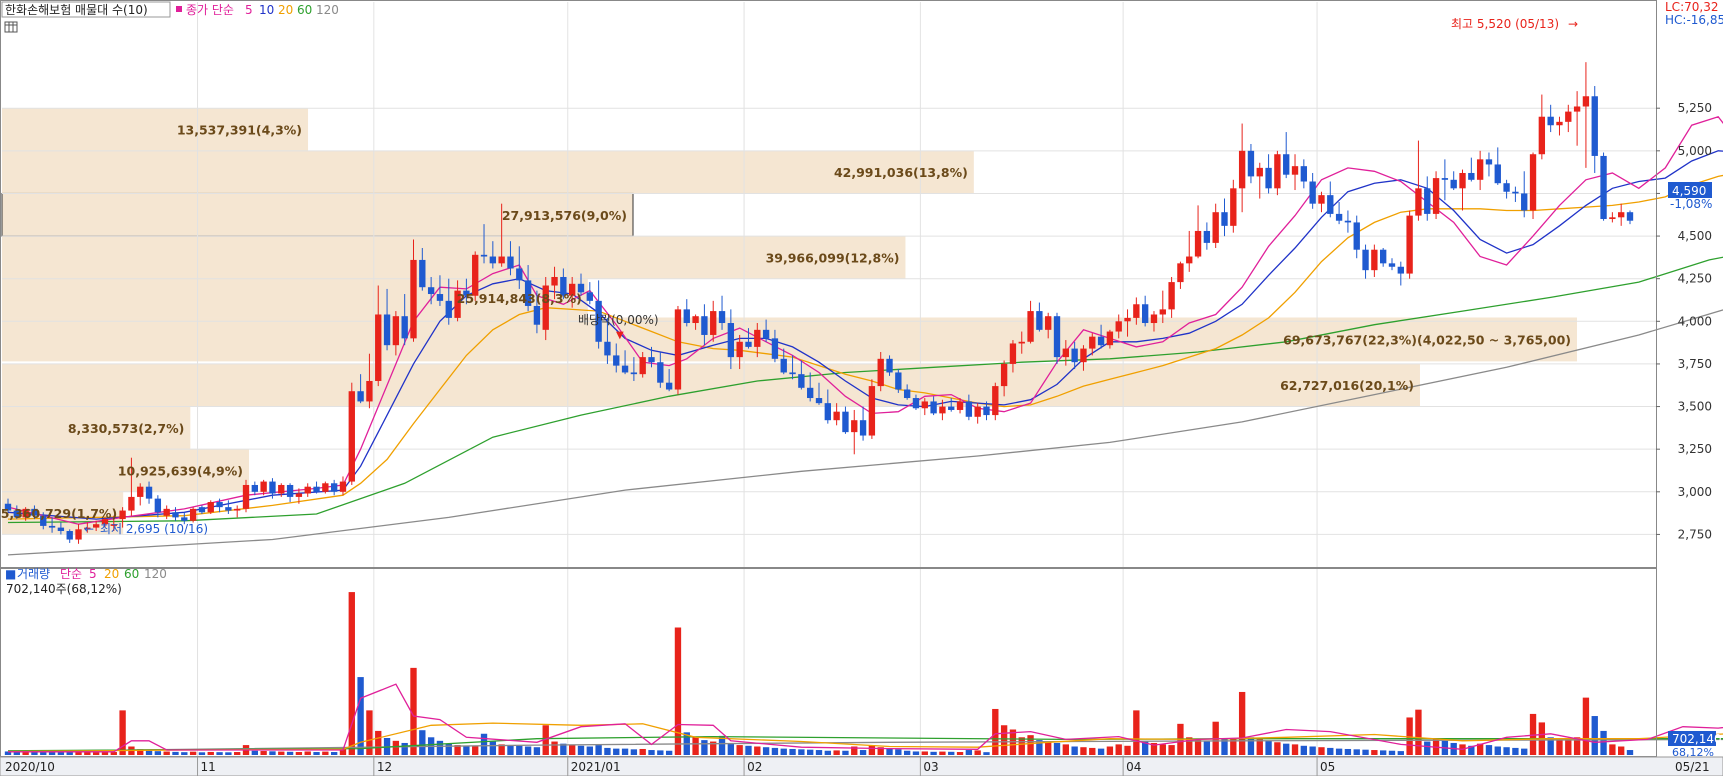  What do you see at coordinates (1427, 339) in the screenshot?
I see `volume-profile-label: 69,673,767(22,3%)(4,022,50 ~ 3,765,00)` at bounding box center [1427, 339].